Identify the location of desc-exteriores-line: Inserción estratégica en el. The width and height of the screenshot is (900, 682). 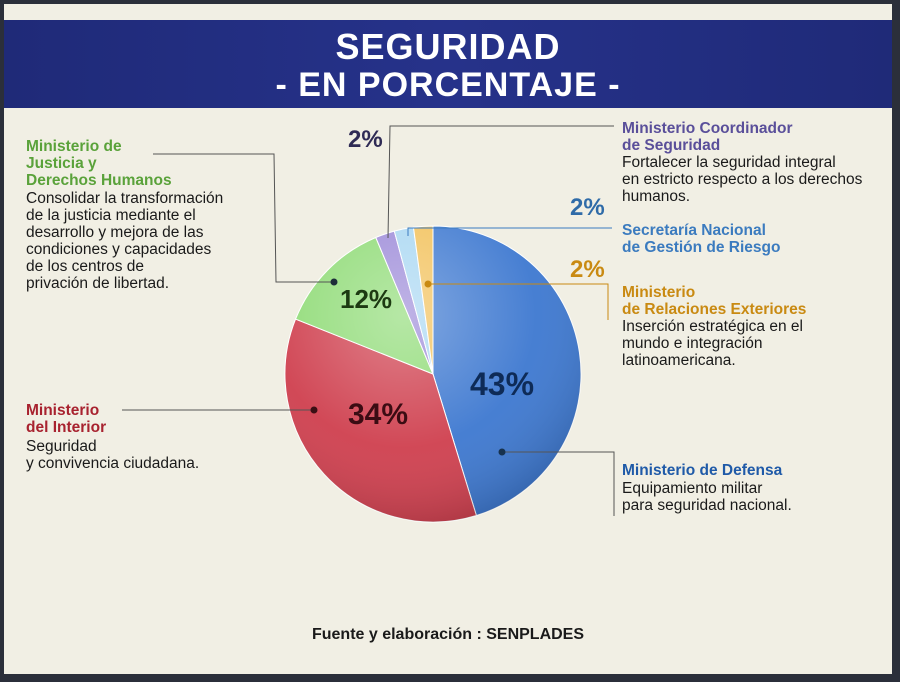
(712, 326).